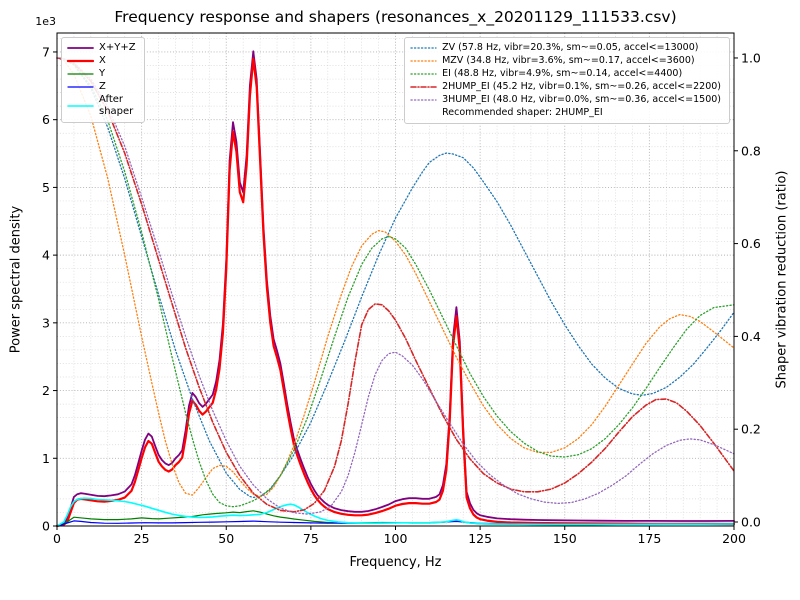 This screenshot has height=600, width=800. Describe the element at coordinates (46, 526) in the screenshot. I see `y-left-tick-label: 0` at that location.